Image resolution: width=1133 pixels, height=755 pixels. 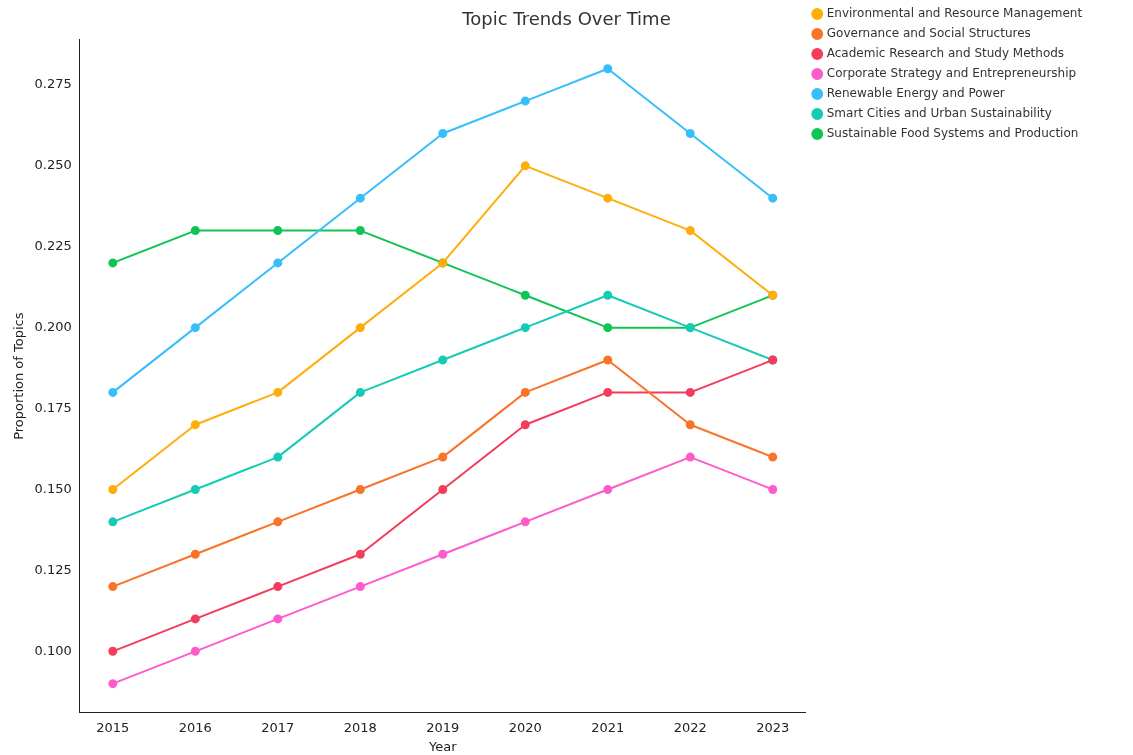 What do you see at coordinates (443, 746) in the screenshot?
I see `x-axis-title: Year` at bounding box center [443, 746].